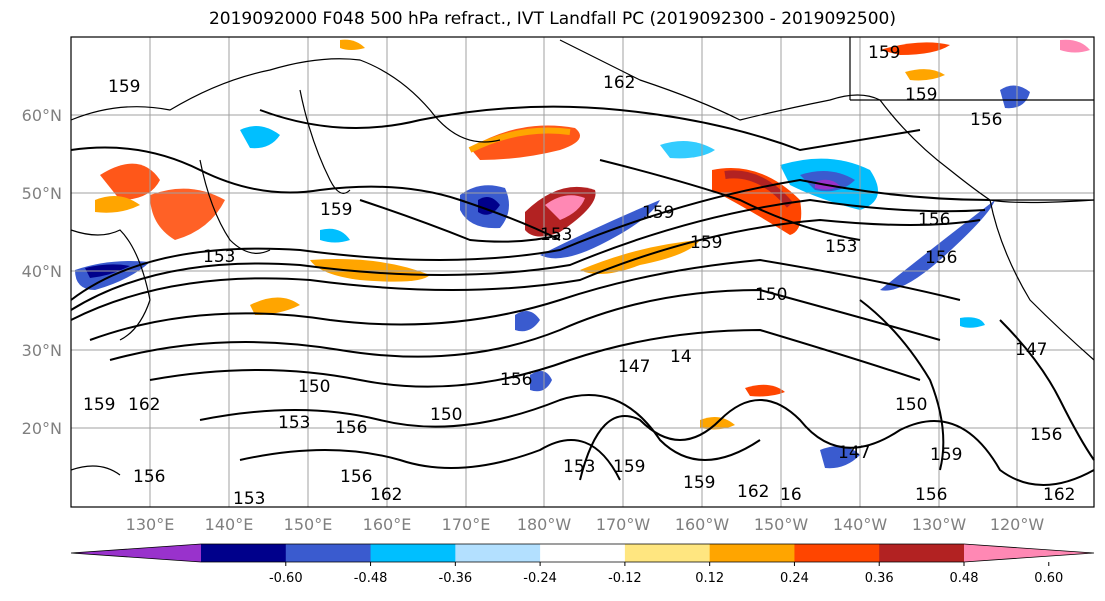 This screenshot has height=601, width=1105. What do you see at coordinates (150, 524) in the screenshot?
I see `lon-label: 130°E` at bounding box center [150, 524].